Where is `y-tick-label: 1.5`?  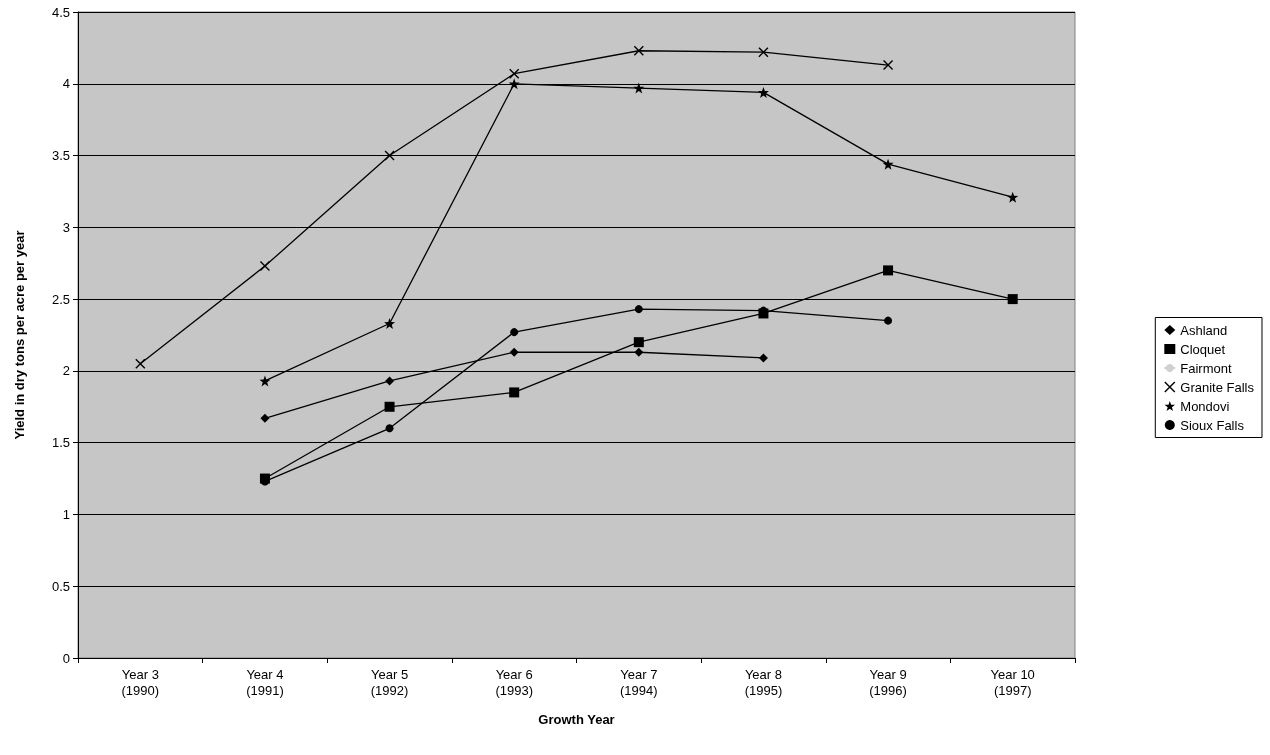 y-tick-label: 1.5 is located at coordinates (60, 443).